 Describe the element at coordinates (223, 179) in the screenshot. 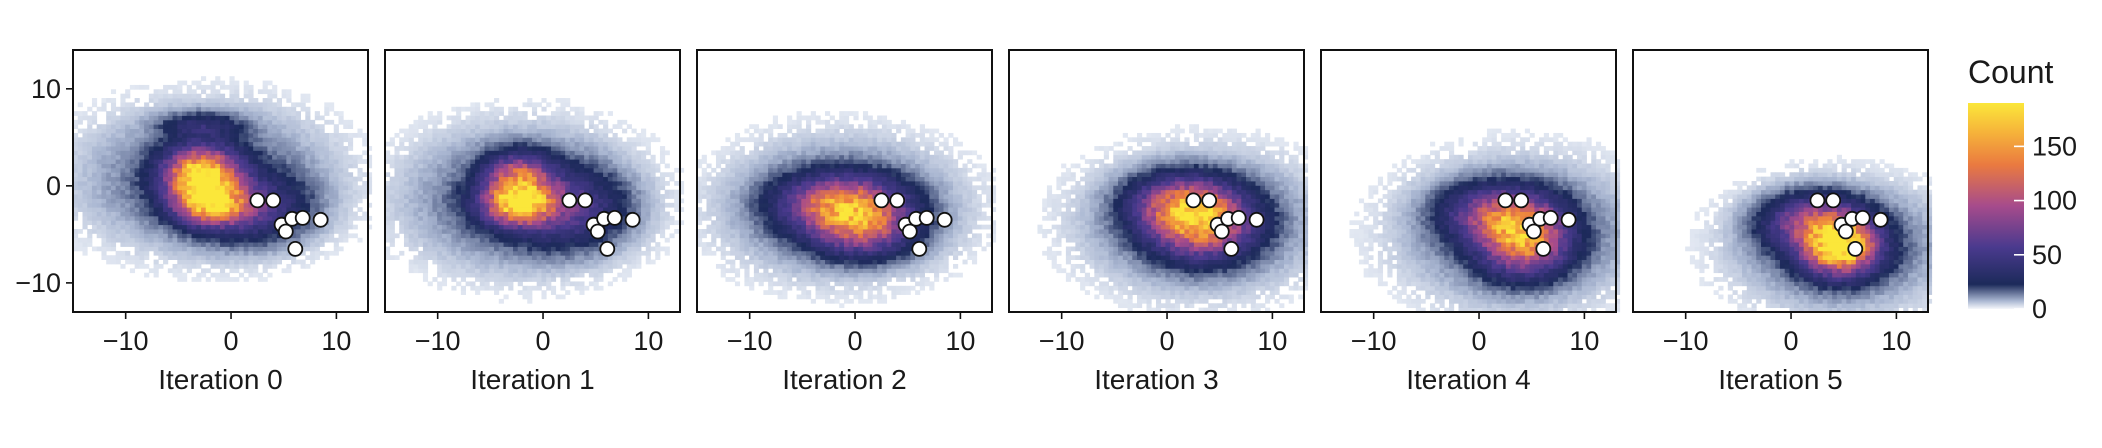

I see `density-heatmap` at that location.